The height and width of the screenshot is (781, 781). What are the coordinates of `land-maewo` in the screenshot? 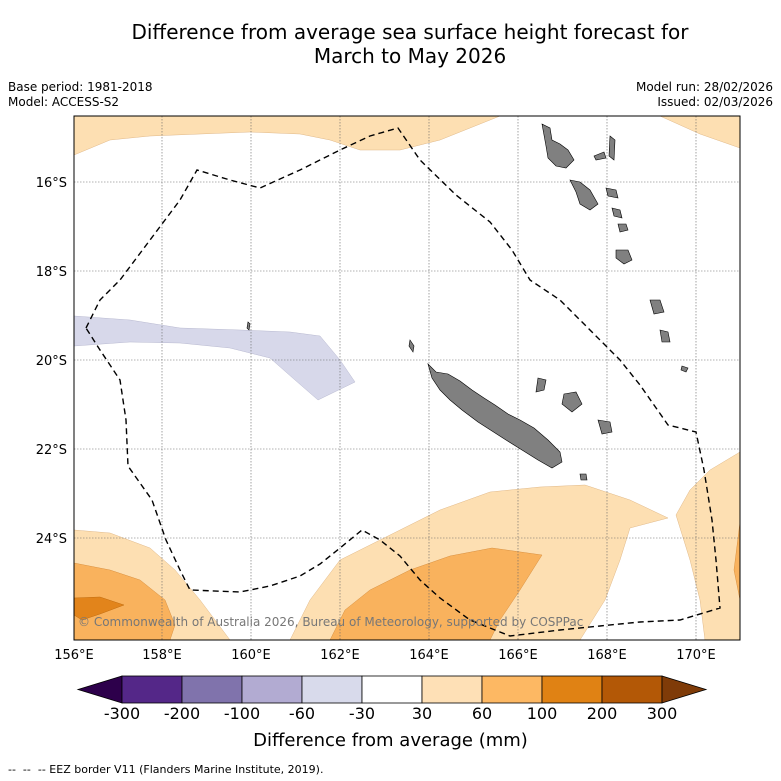 It's located at (612, 148).